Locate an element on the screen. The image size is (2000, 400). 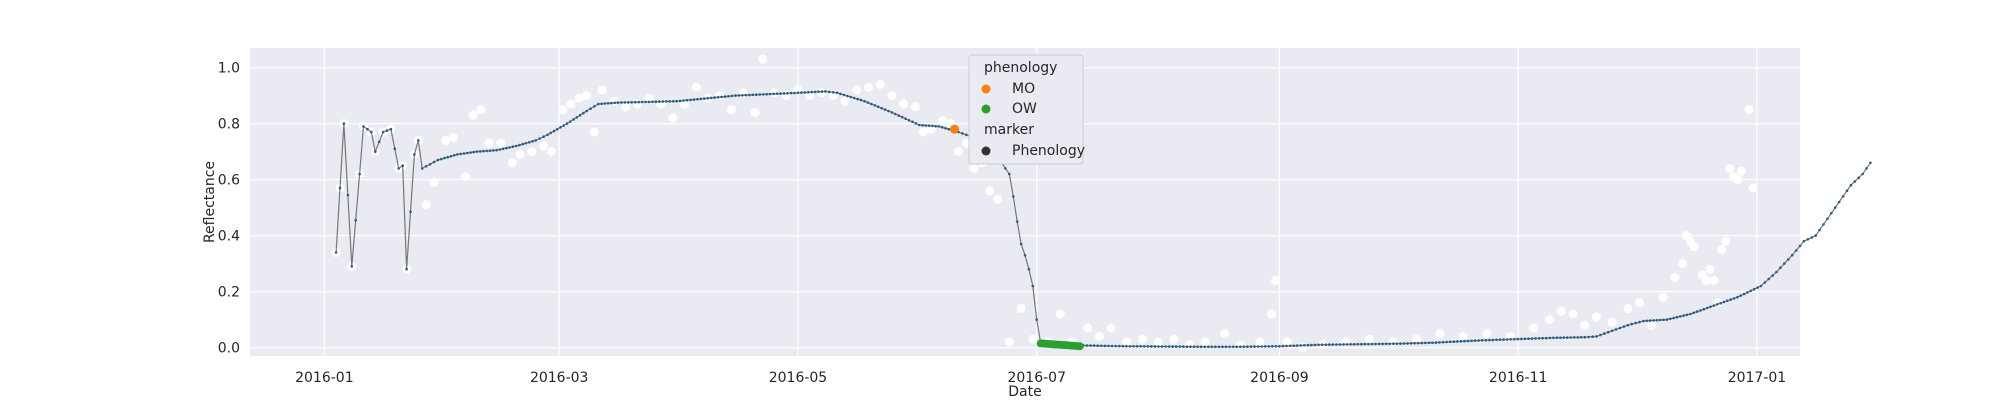
phenology-ow-points is located at coordinates (1060, 345).